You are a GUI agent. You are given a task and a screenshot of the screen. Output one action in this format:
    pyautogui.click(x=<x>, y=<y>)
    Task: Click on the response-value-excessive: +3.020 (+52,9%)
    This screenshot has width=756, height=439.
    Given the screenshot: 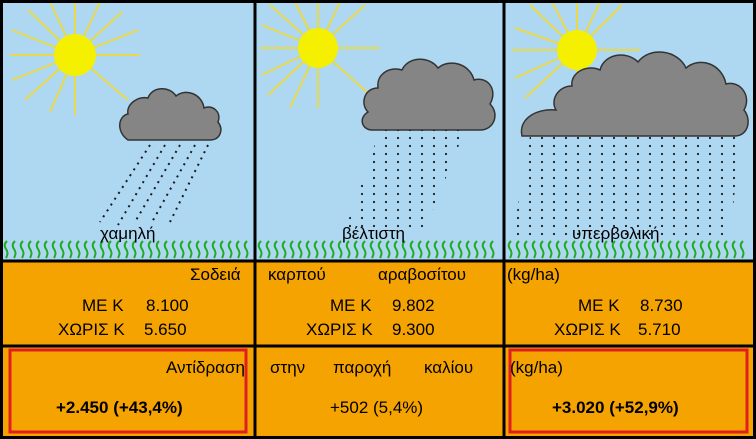 What is the action you would take?
    pyautogui.click(x=615, y=407)
    